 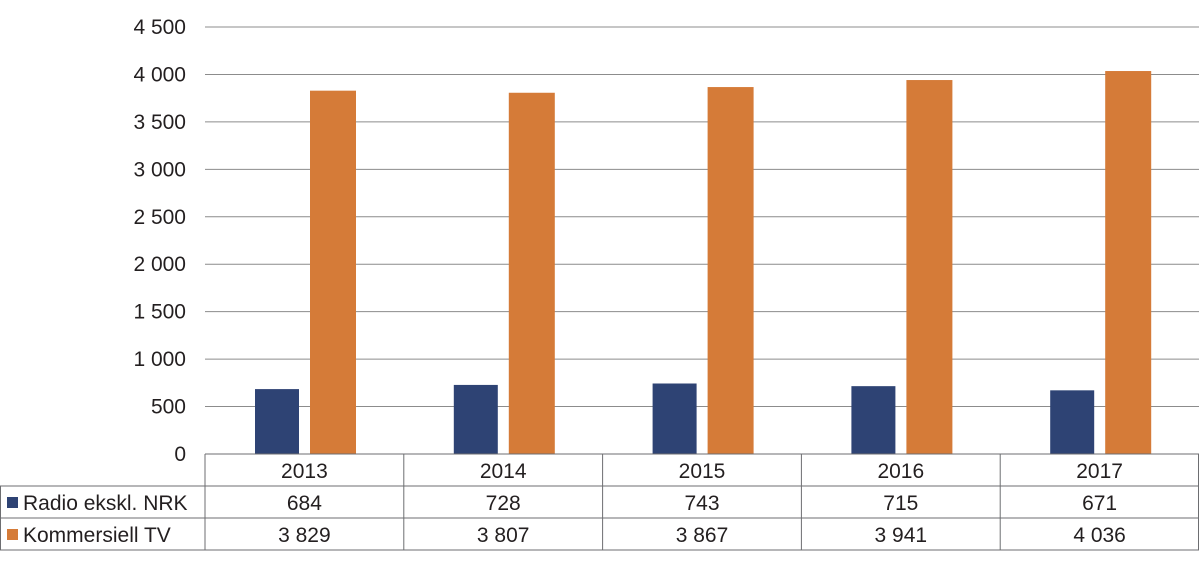 What do you see at coordinates (277, 421) in the screenshot?
I see `bar-radio-2013` at bounding box center [277, 421].